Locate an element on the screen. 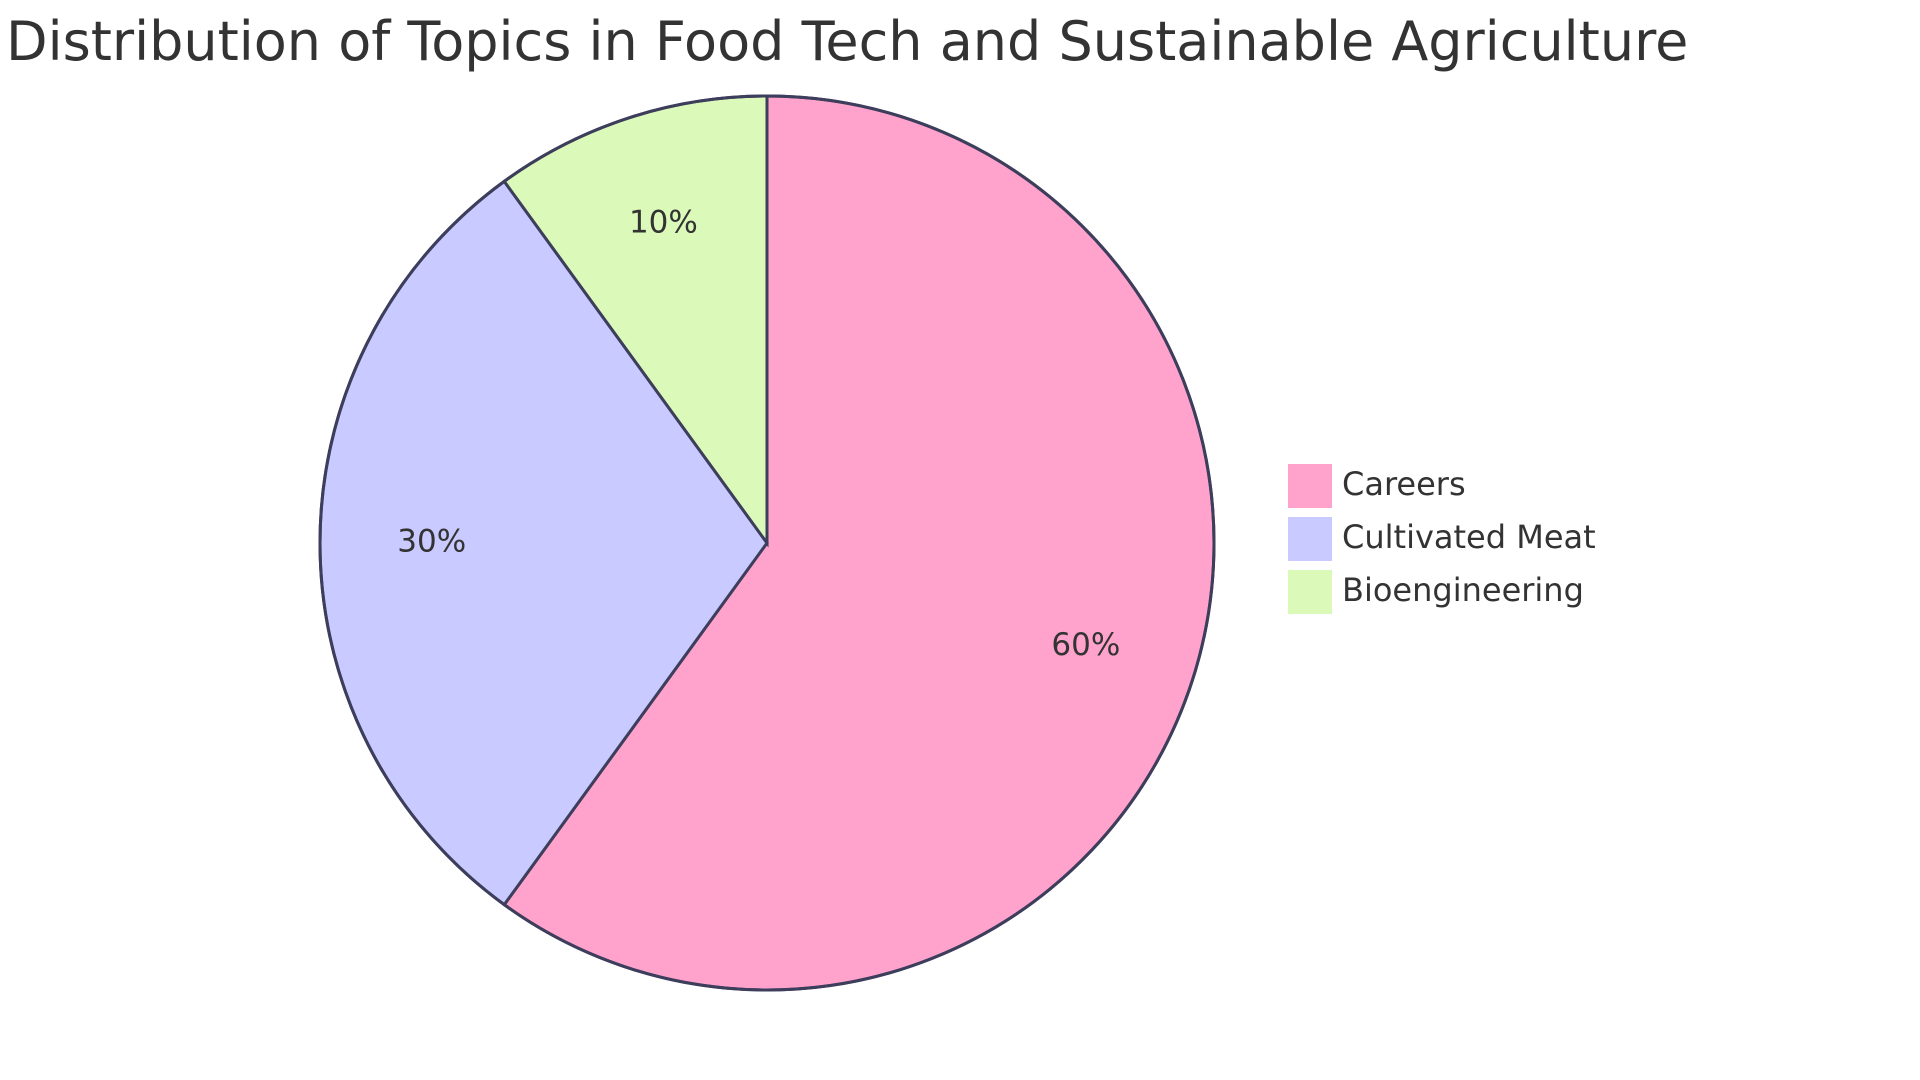  slice-label-bioengineering: 10% is located at coordinates (663, 223).